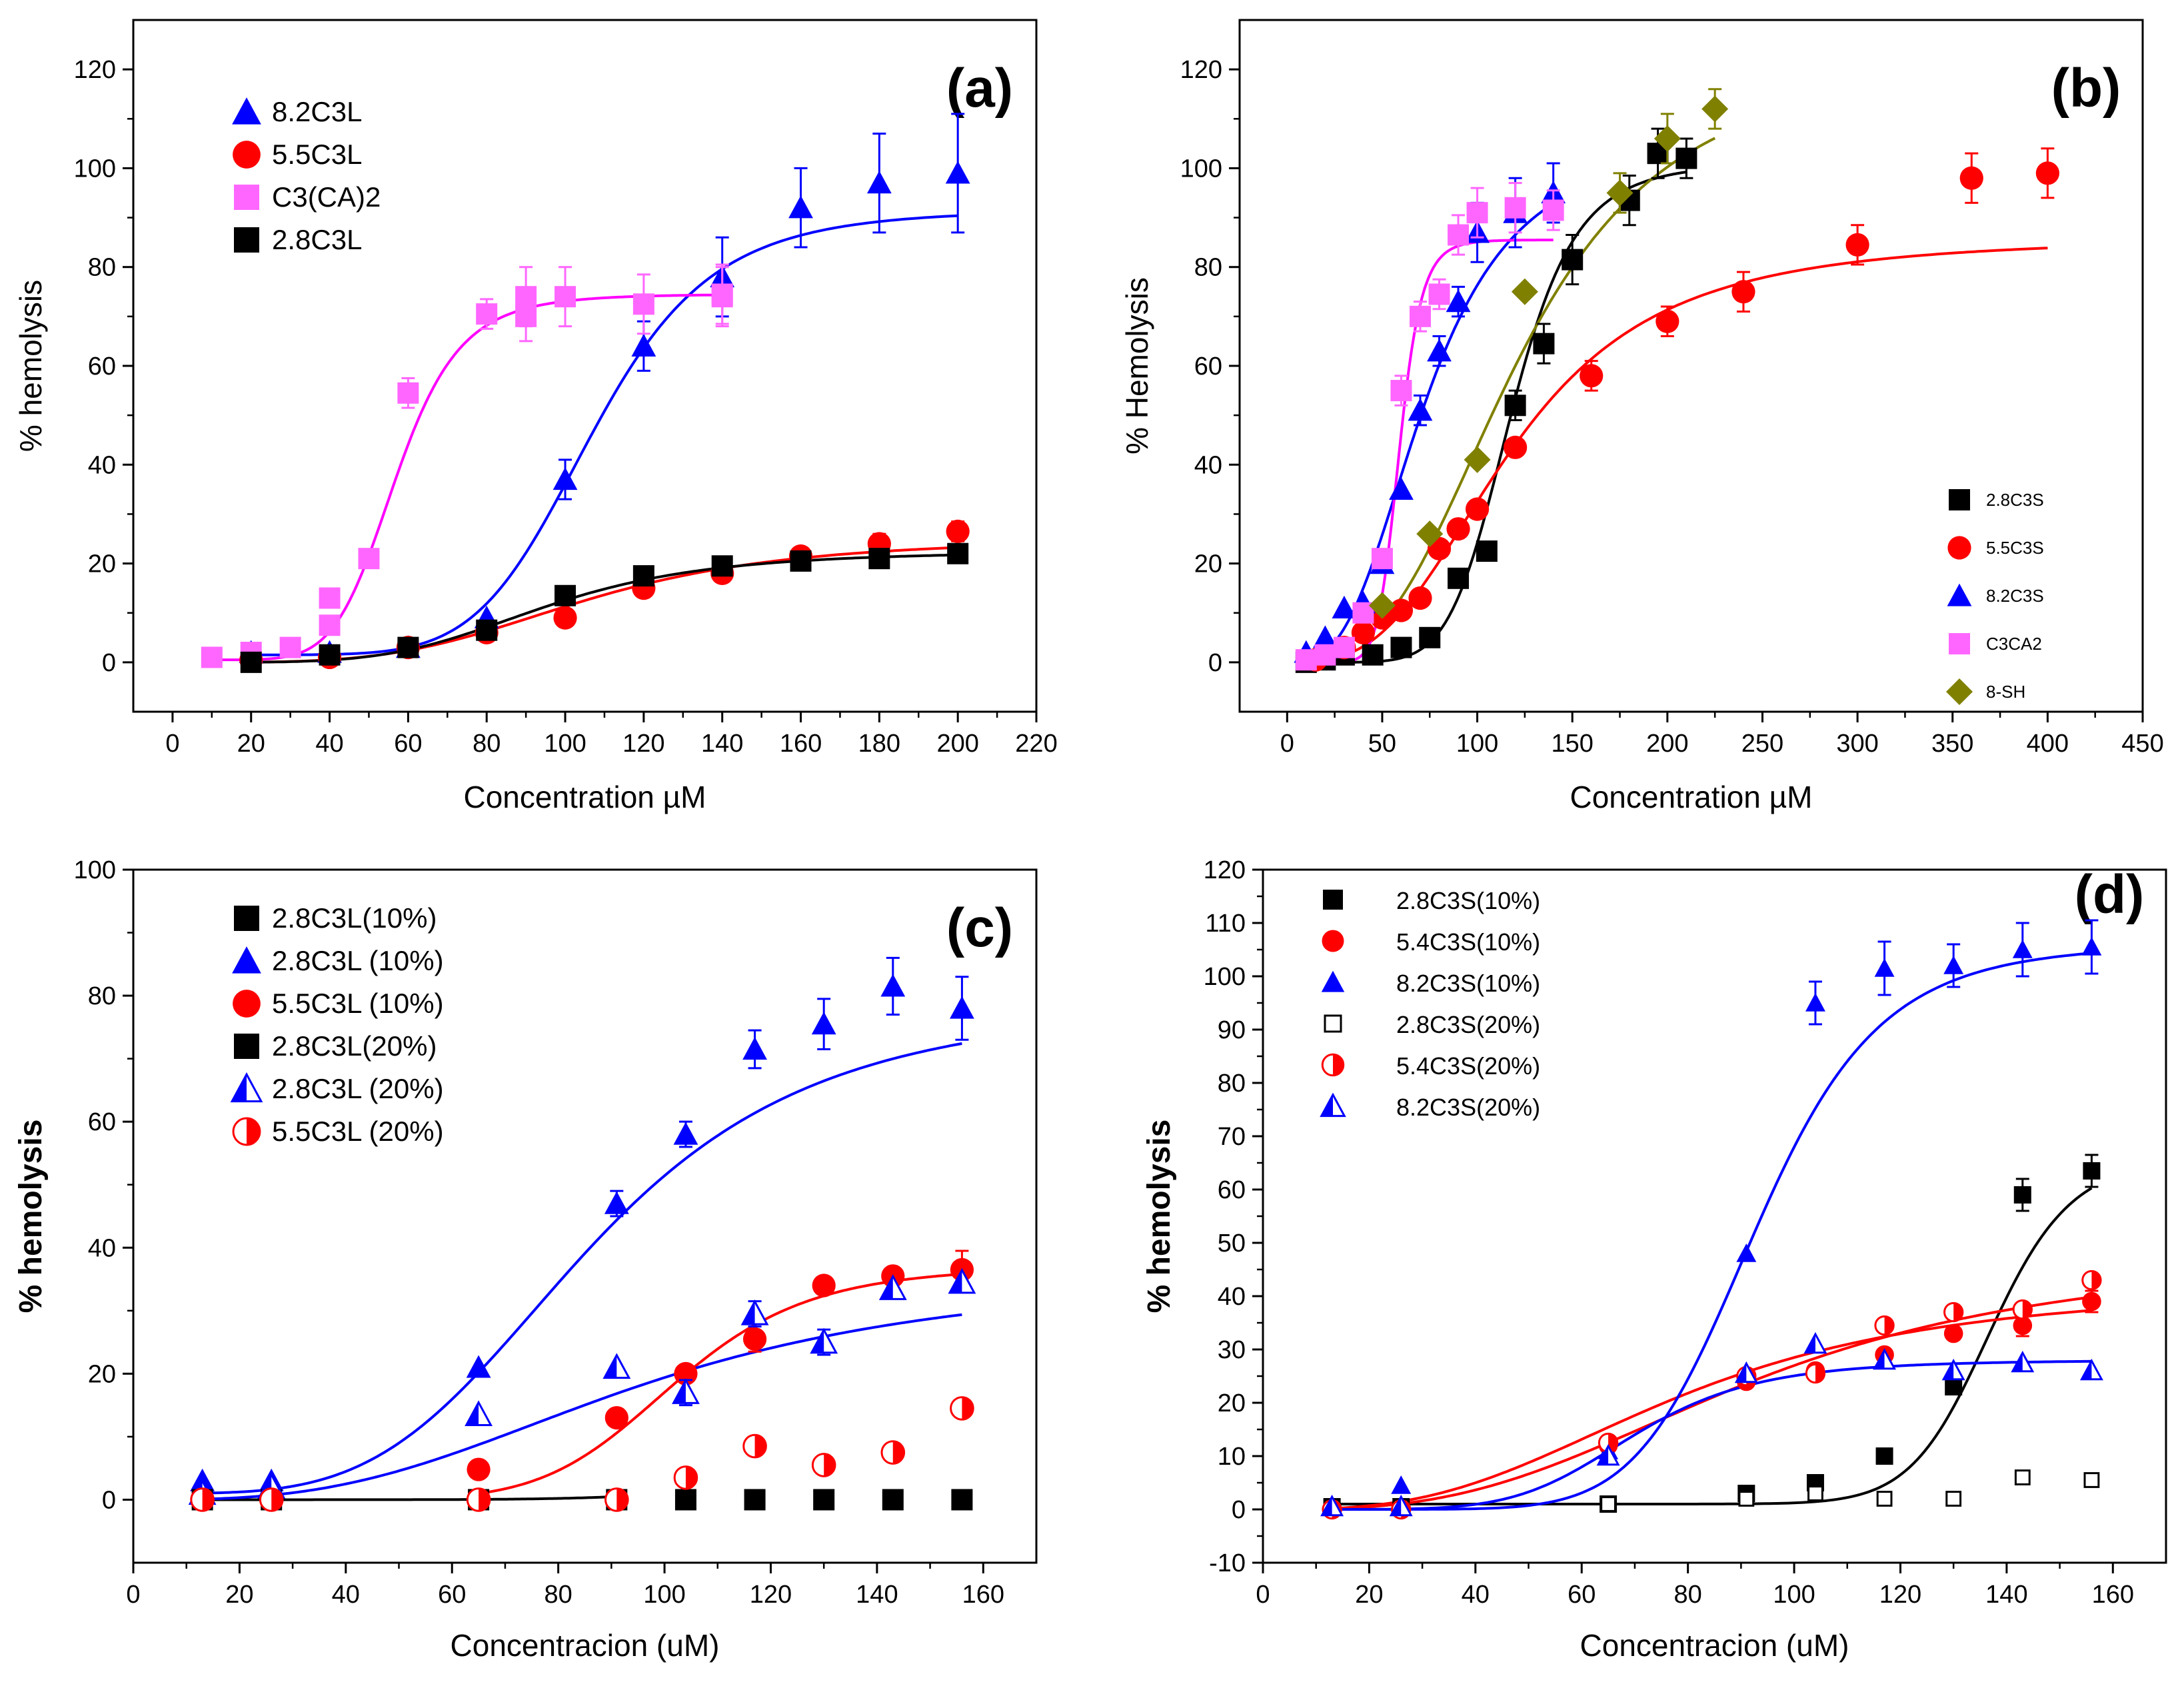 This screenshot has width=2184, height=1682. Describe the element at coordinates (771, 1595) in the screenshot. I see `x-tick-label: 120` at that location.